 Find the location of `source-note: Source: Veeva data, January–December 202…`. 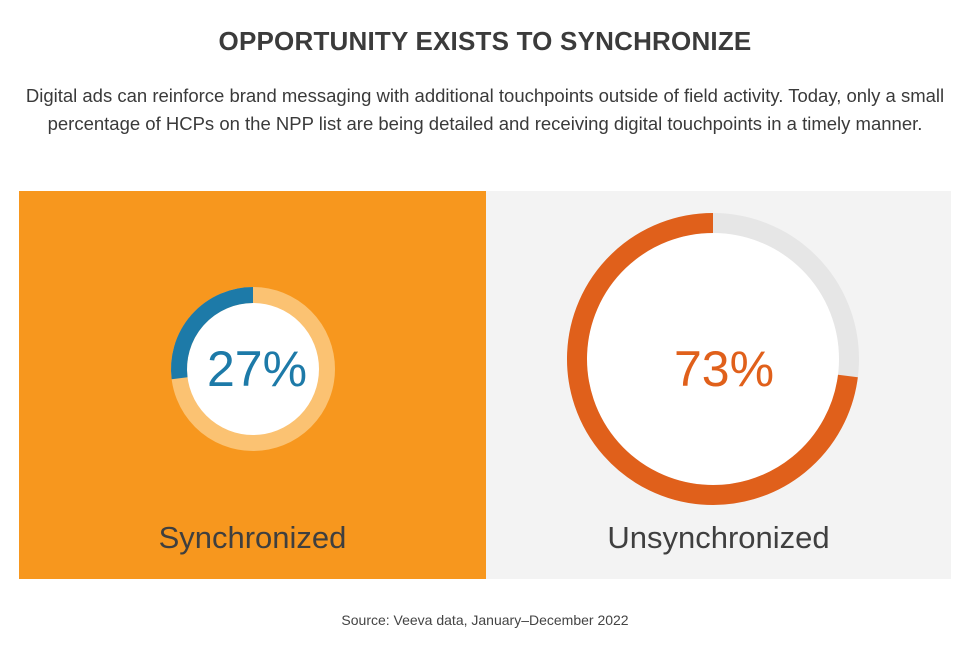

source-note: Source: Veeva data, January–December 202… is located at coordinates (485, 620).